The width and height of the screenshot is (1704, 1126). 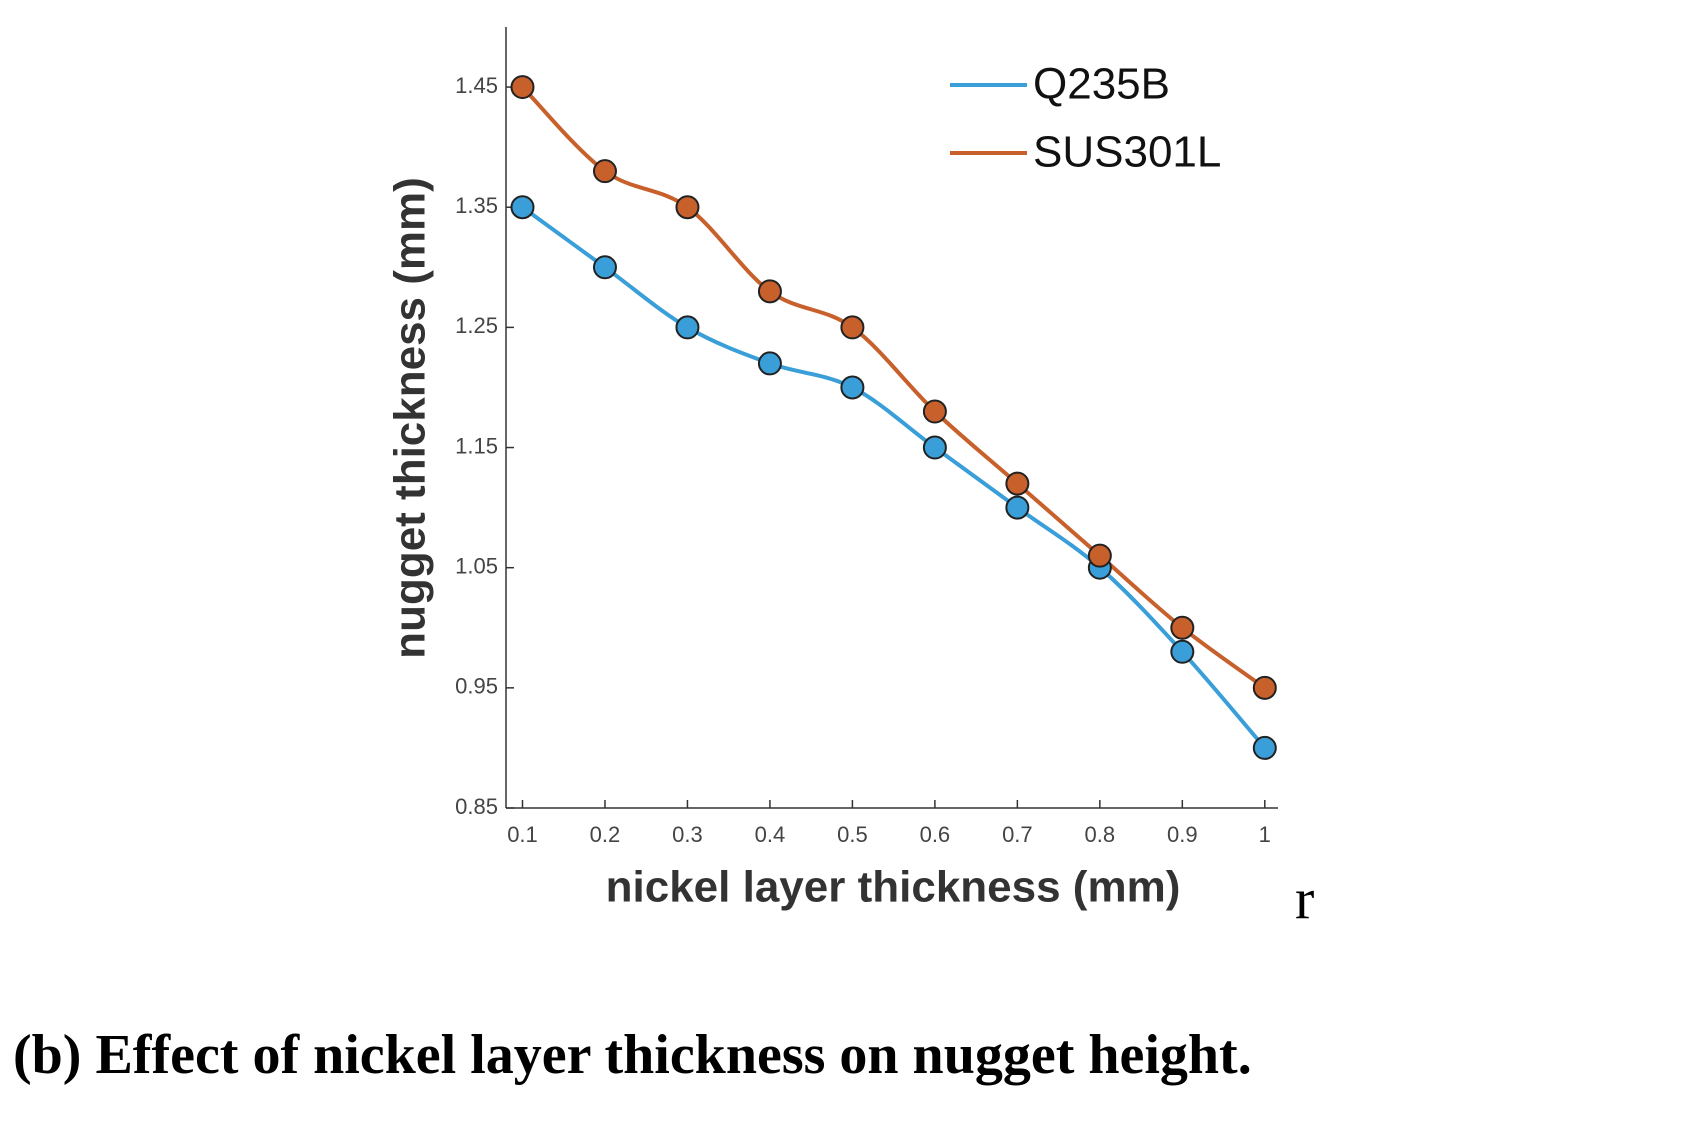 I want to click on x-tick-label: 0.6, so click(x=935, y=834).